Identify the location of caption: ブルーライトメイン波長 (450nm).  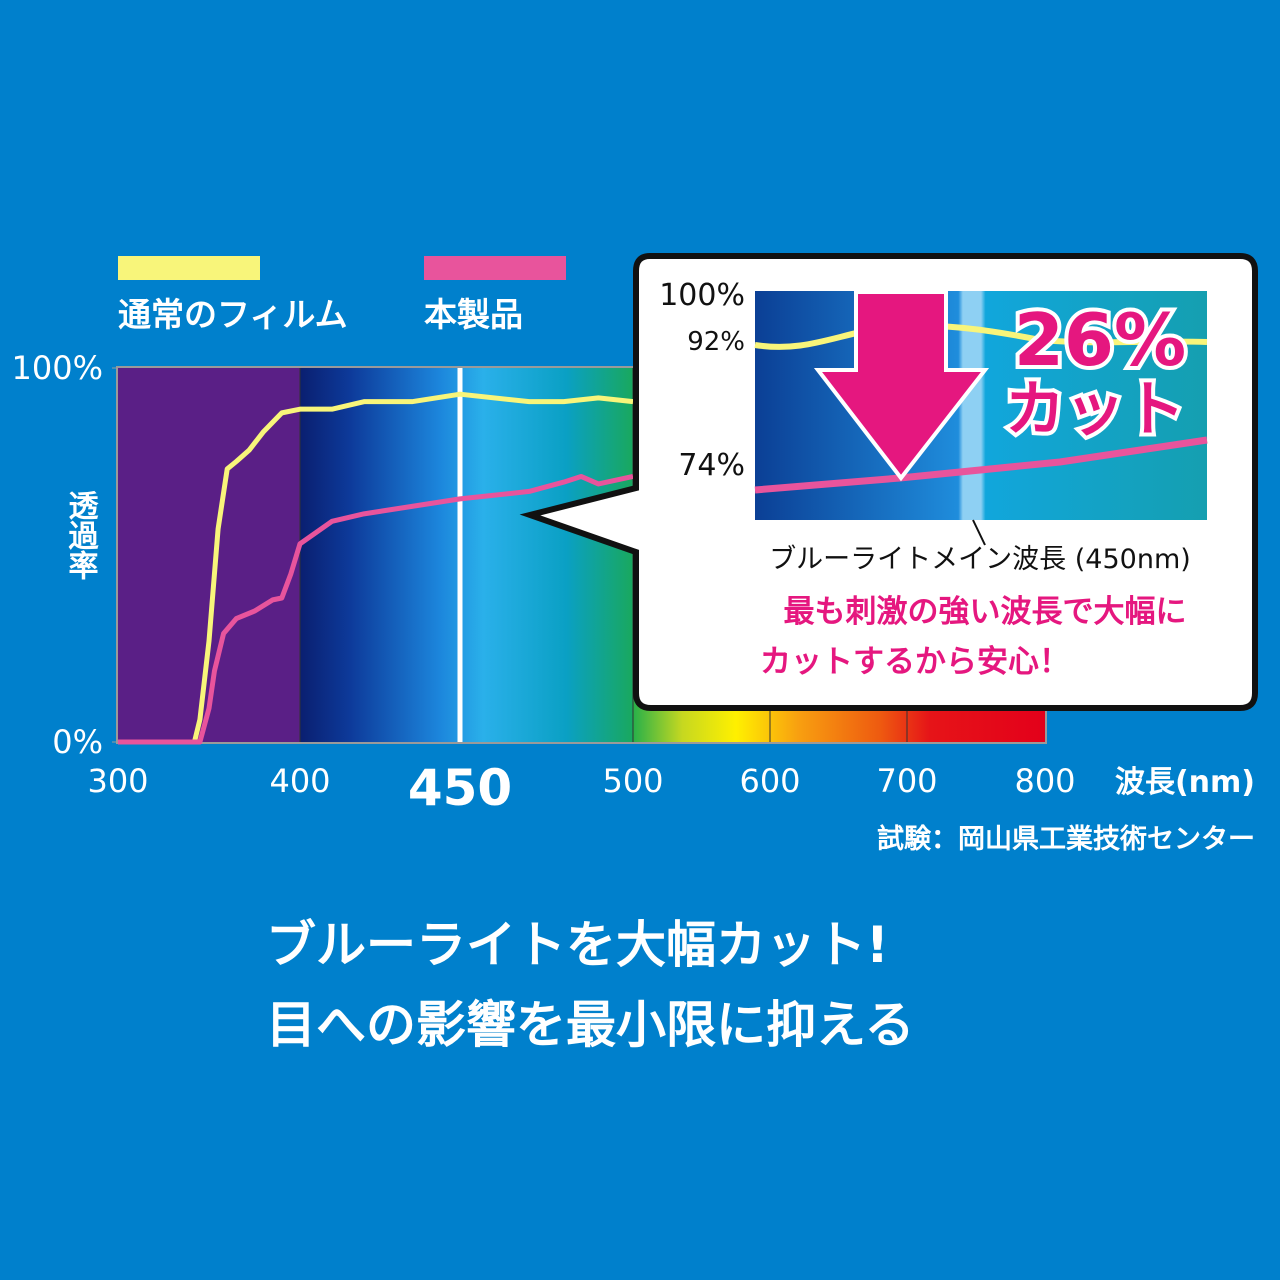
(980, 559).